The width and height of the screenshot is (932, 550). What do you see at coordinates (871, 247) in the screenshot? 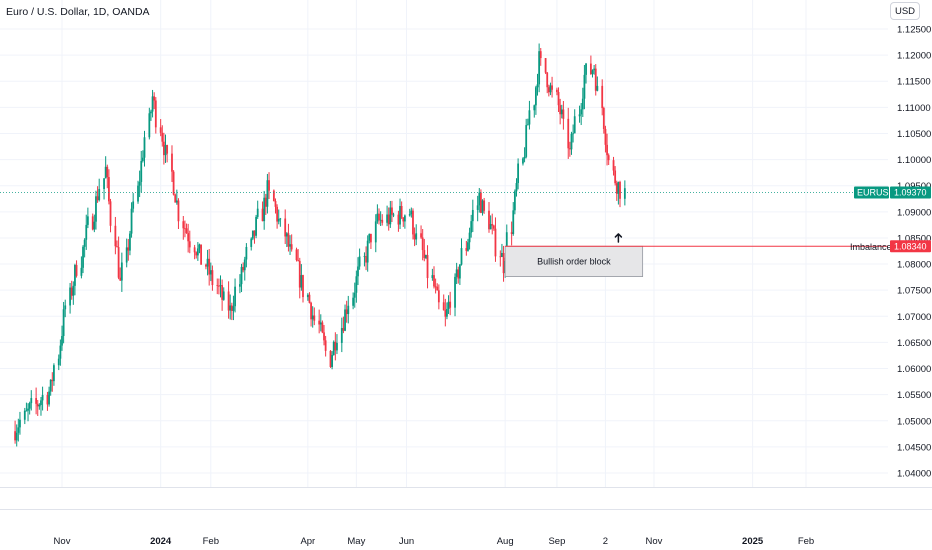
I see `imbalance-label: Imbalance` at bounding box center [871, 247].